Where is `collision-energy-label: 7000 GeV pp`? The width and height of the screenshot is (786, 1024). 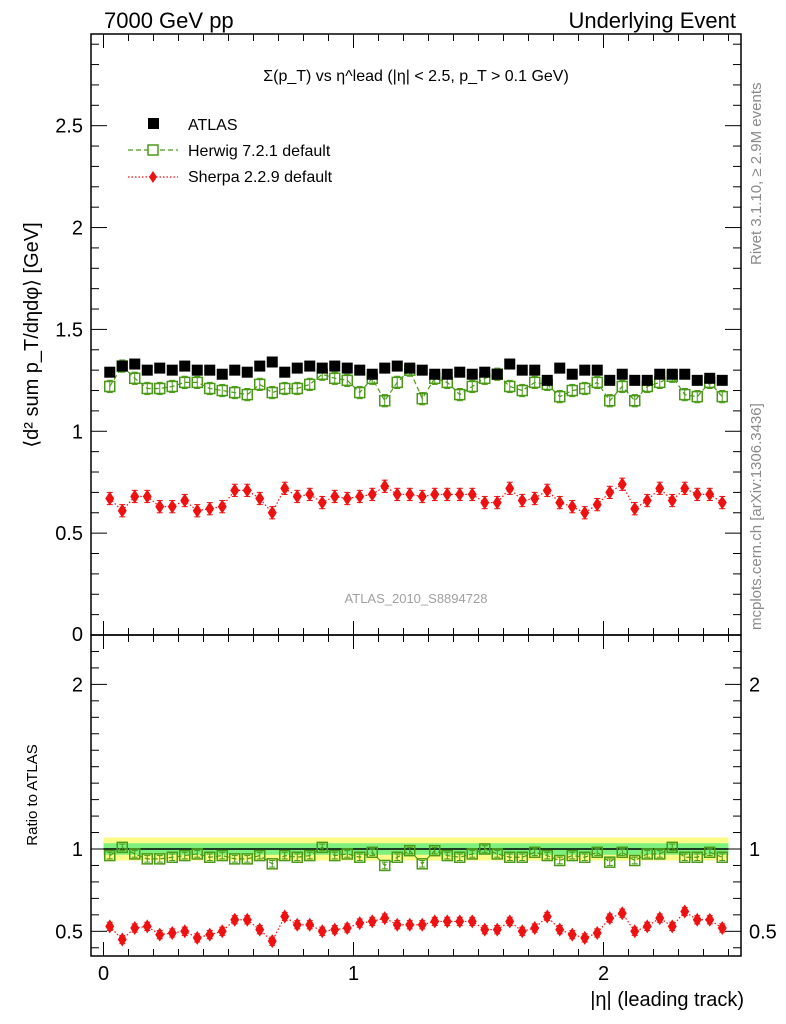
collision-energy-label: 7000 GeV pp is located at coordinates (169, 20).